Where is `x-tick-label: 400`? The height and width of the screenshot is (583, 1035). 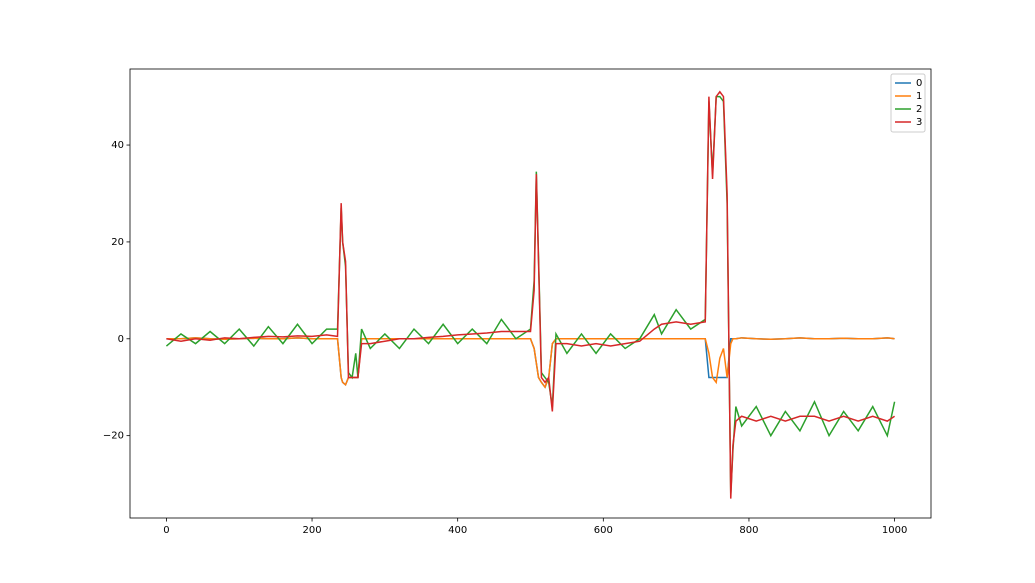
x-tick-label: 400 is located at coordinates (457, 530).